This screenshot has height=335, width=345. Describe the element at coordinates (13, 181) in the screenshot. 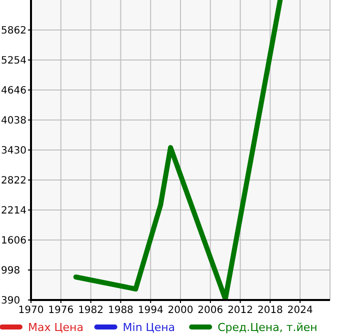

I see `y-tick-label: 2822` at that location.